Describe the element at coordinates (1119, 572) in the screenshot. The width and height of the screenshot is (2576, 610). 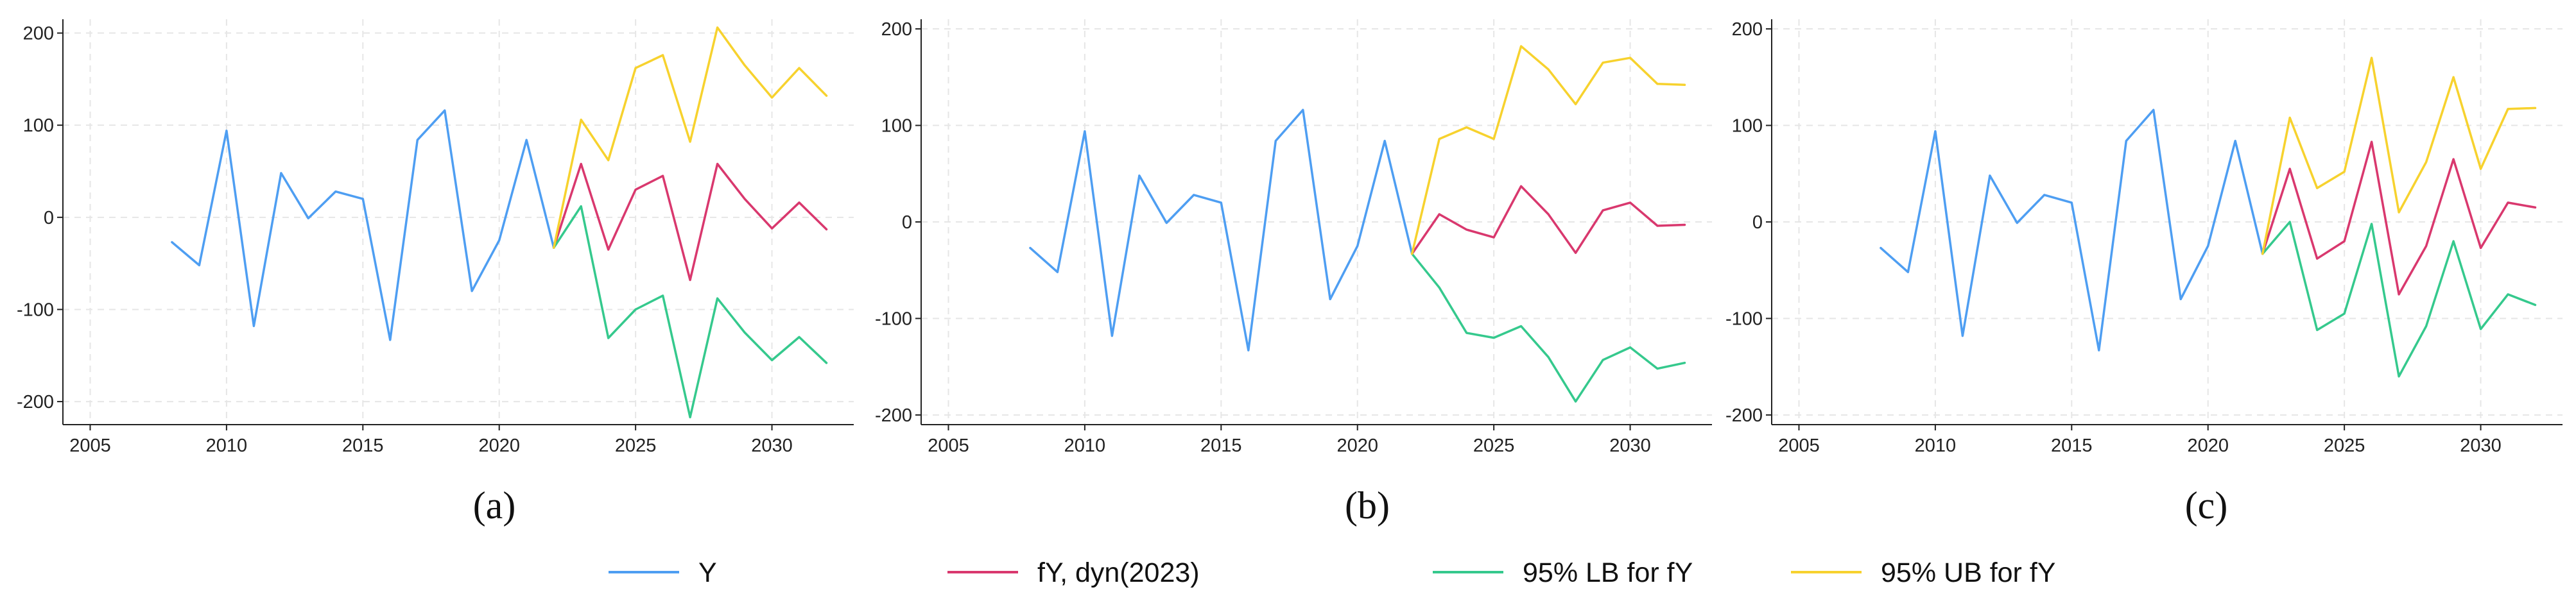
I see `legend-label: fY, dyn(2023)` at that location.